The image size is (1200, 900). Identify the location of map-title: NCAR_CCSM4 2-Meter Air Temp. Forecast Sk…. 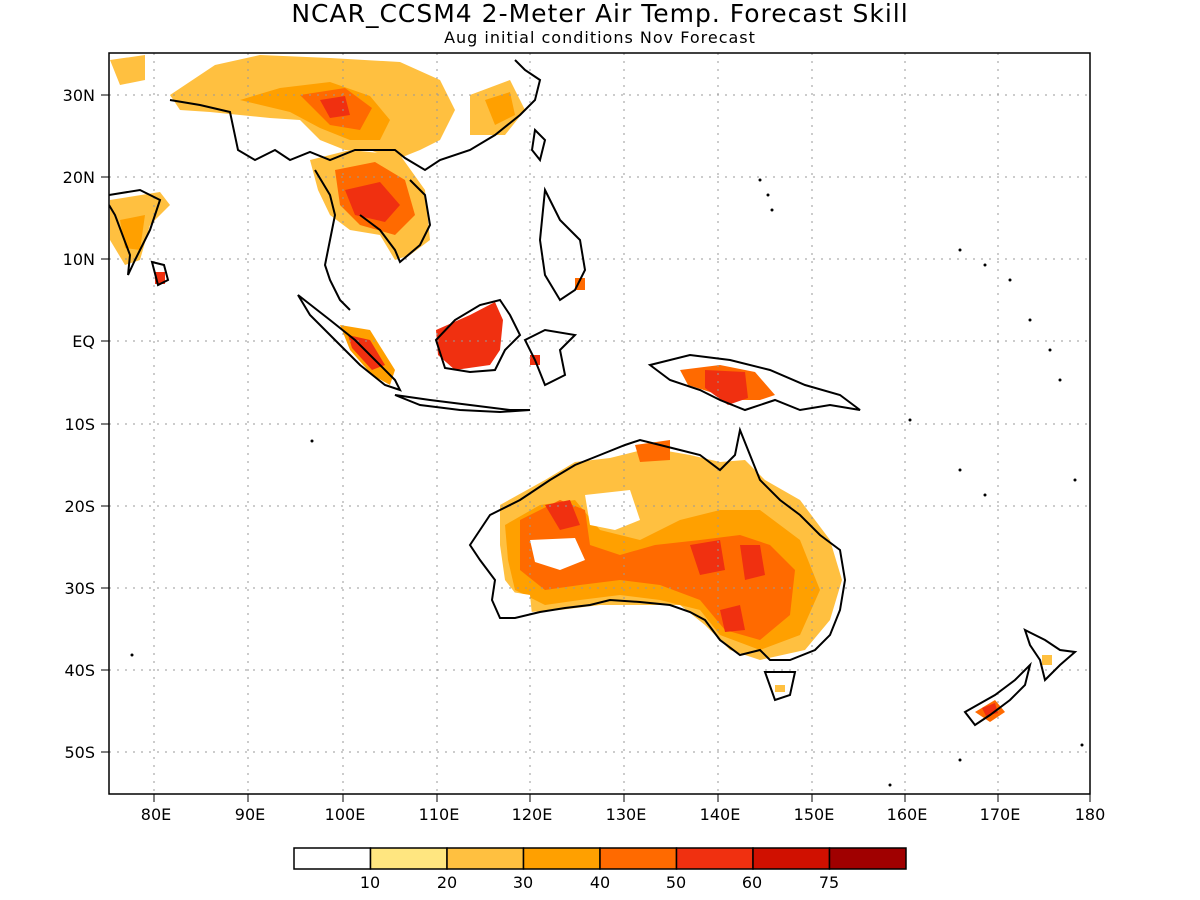
(600, 14).